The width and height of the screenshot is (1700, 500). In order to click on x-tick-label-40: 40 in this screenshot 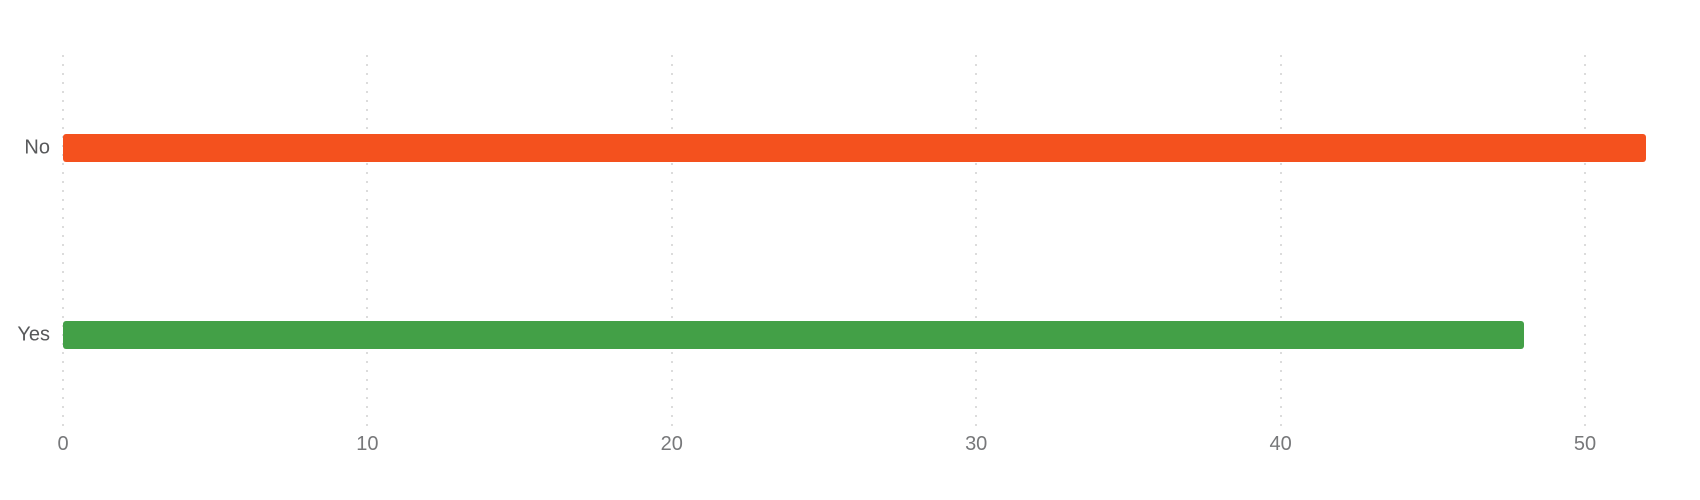, I will do `click(1280, 444)`.